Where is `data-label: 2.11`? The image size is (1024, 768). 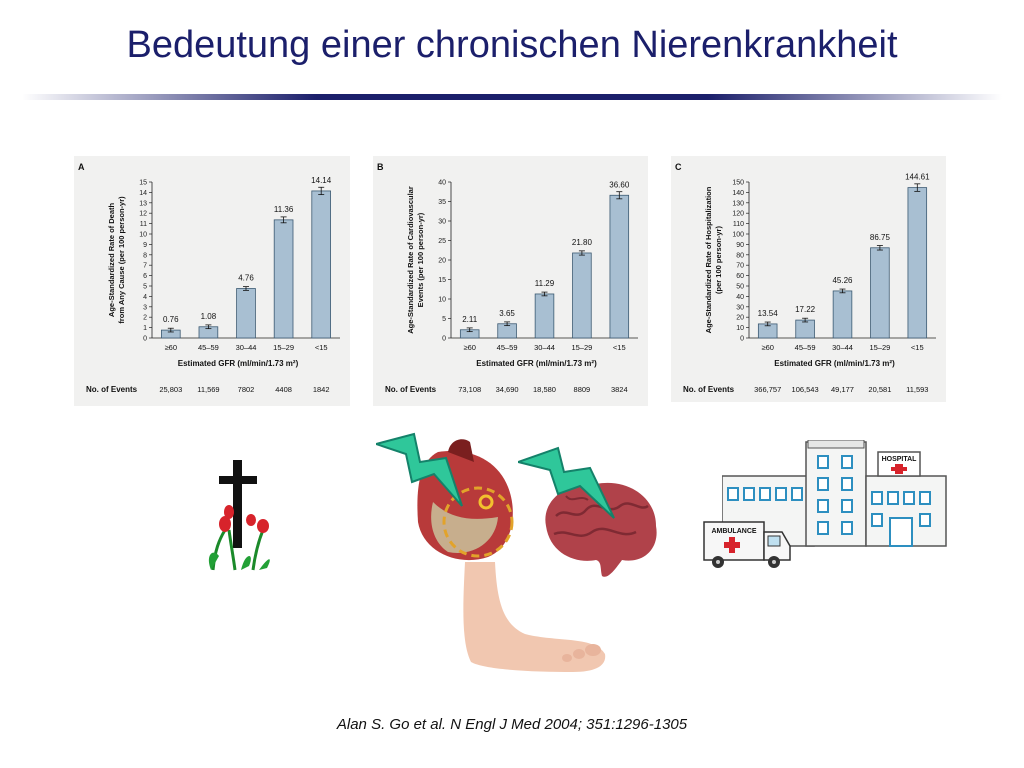
data-label: 2.11 is located at coordinates (470, 319).